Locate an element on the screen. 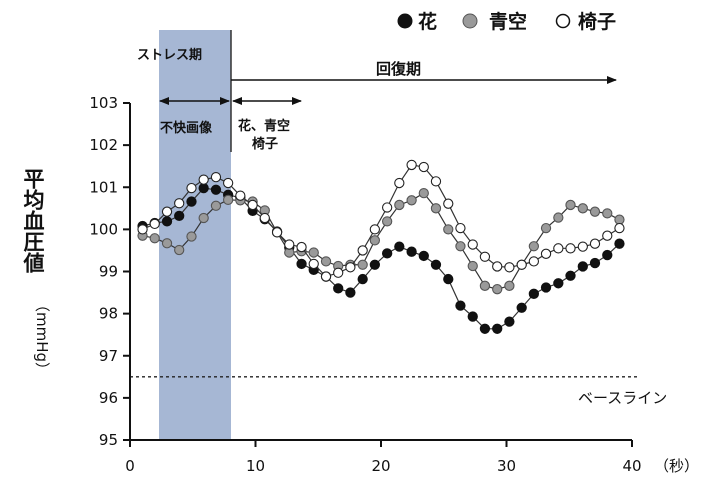  stress-period-label: ストレス期 is located at coordinates (169, 55).